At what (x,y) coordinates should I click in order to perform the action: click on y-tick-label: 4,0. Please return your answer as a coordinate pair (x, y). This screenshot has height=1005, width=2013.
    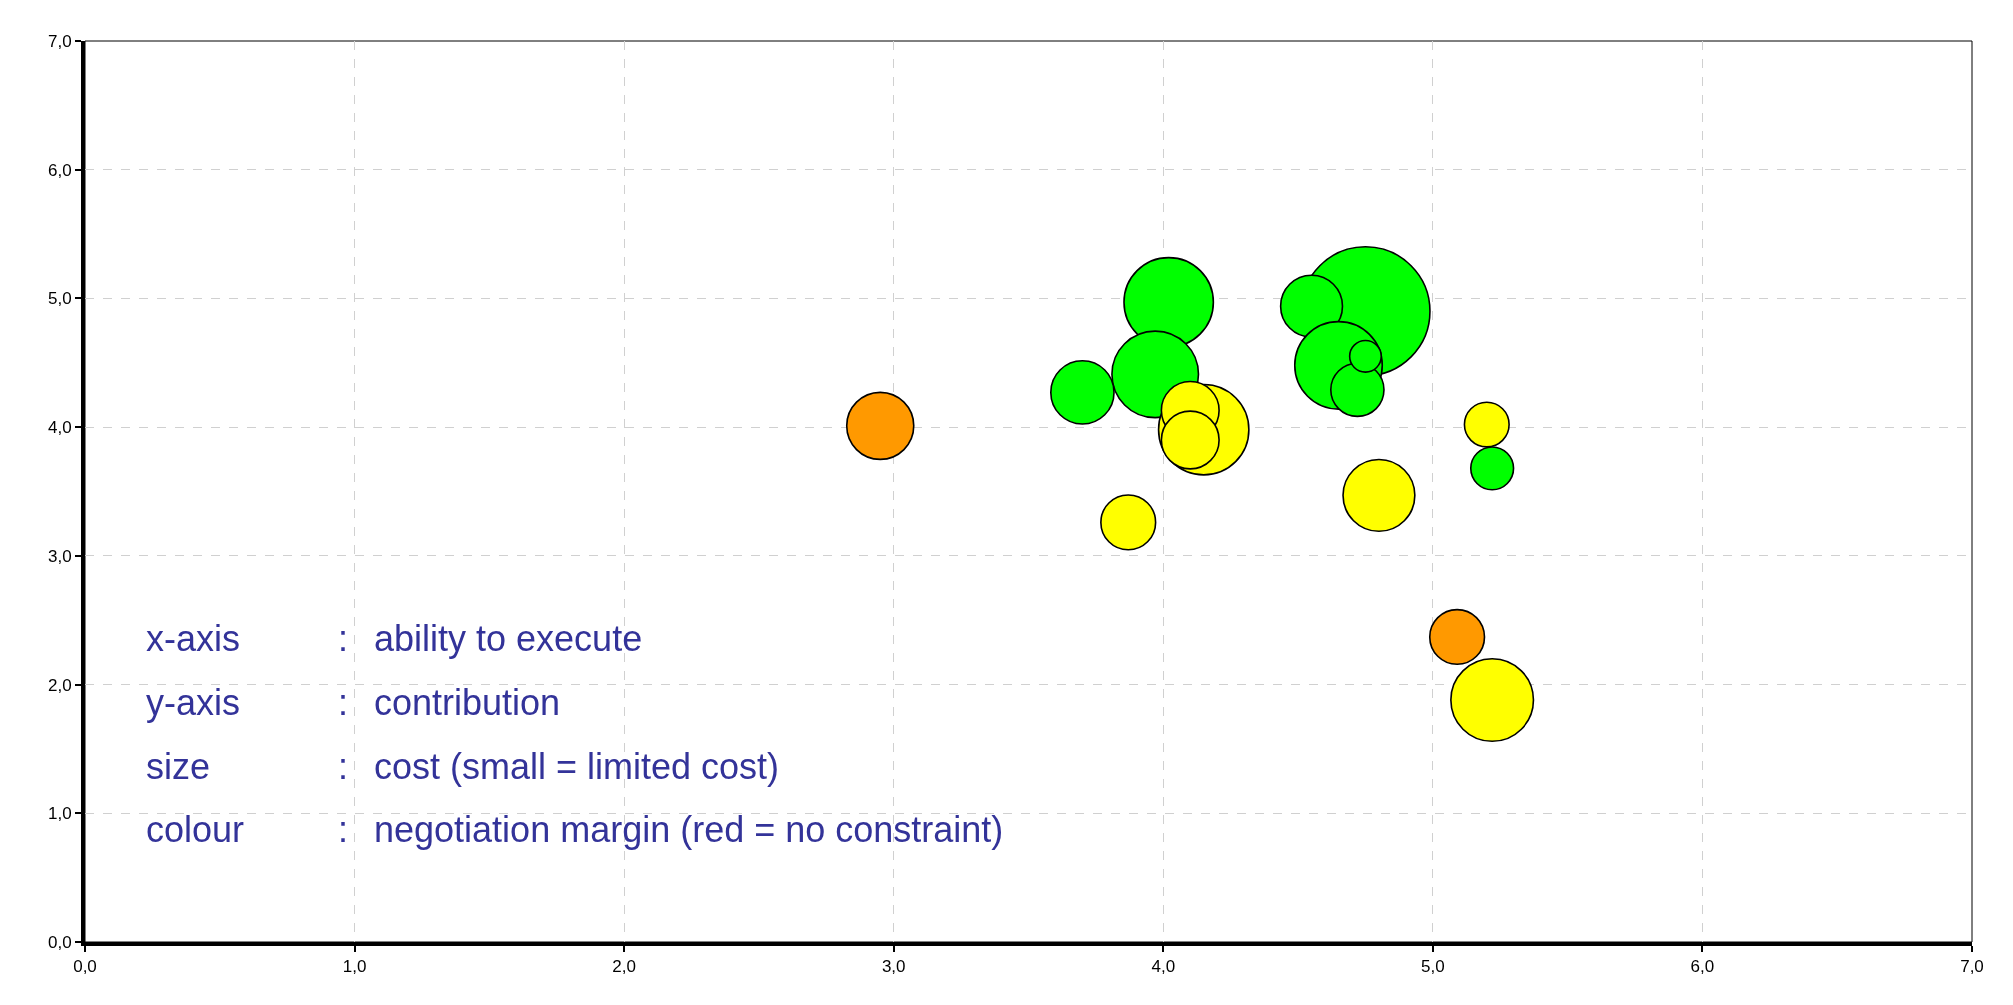
    Looking at the image, I should click on (59, 428).